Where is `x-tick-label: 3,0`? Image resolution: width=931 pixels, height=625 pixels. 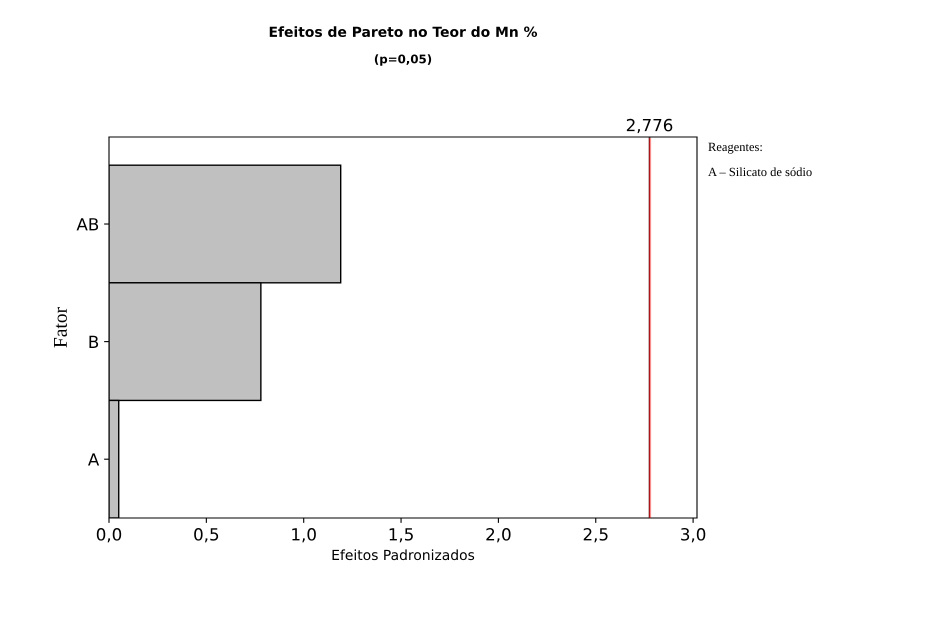
x-tick-label: 3,0 is located at coordinates (693, 535).